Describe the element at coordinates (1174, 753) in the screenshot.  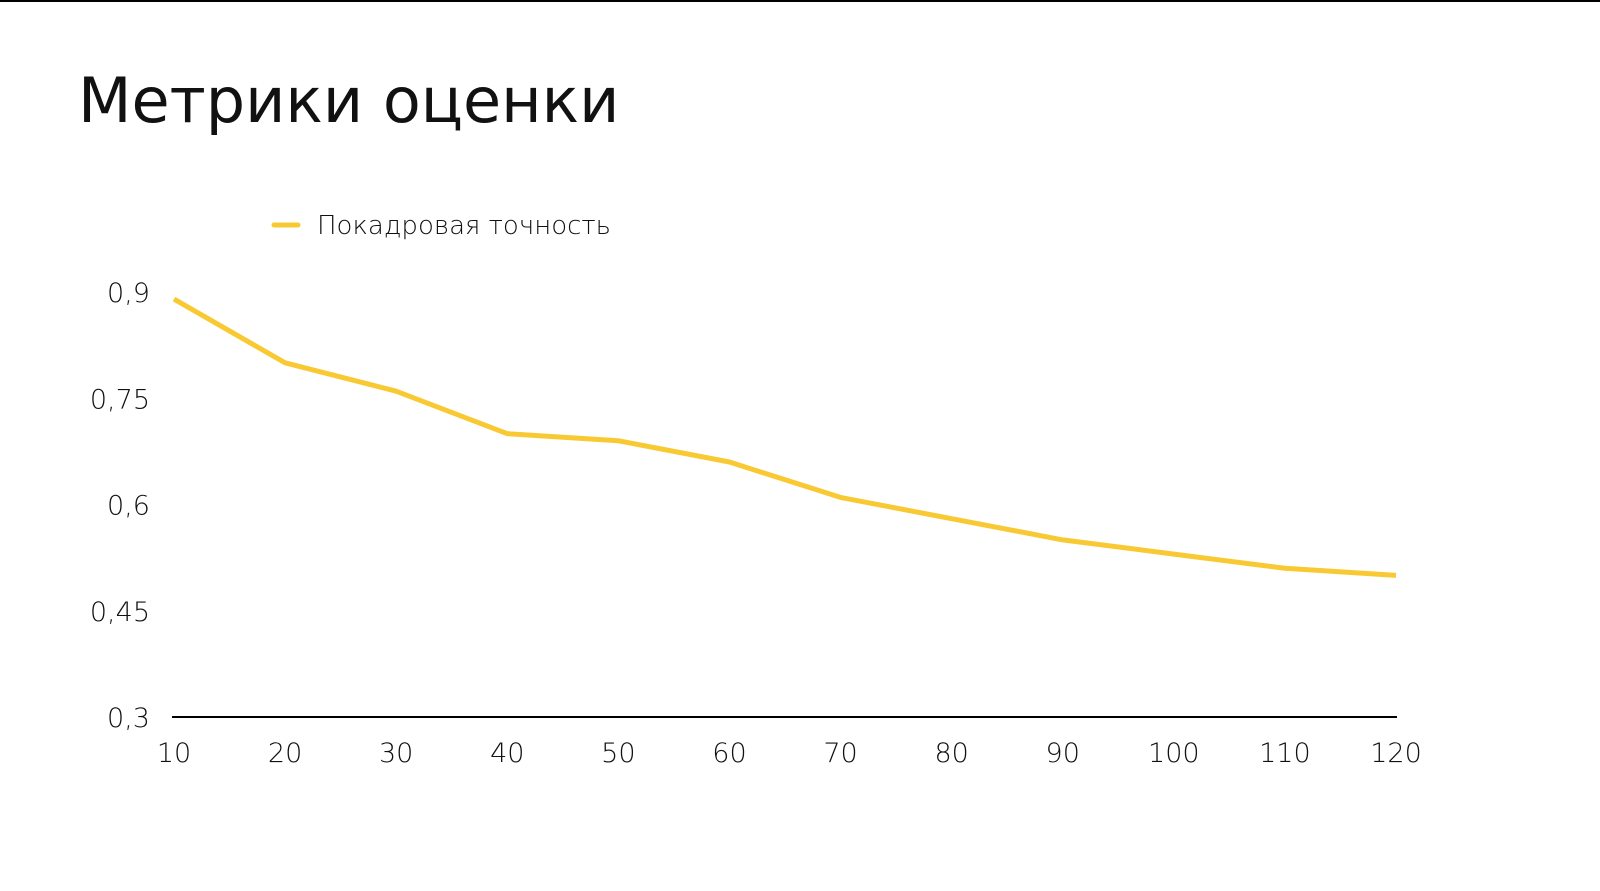
I see `x-tick-label: 100` at that location.